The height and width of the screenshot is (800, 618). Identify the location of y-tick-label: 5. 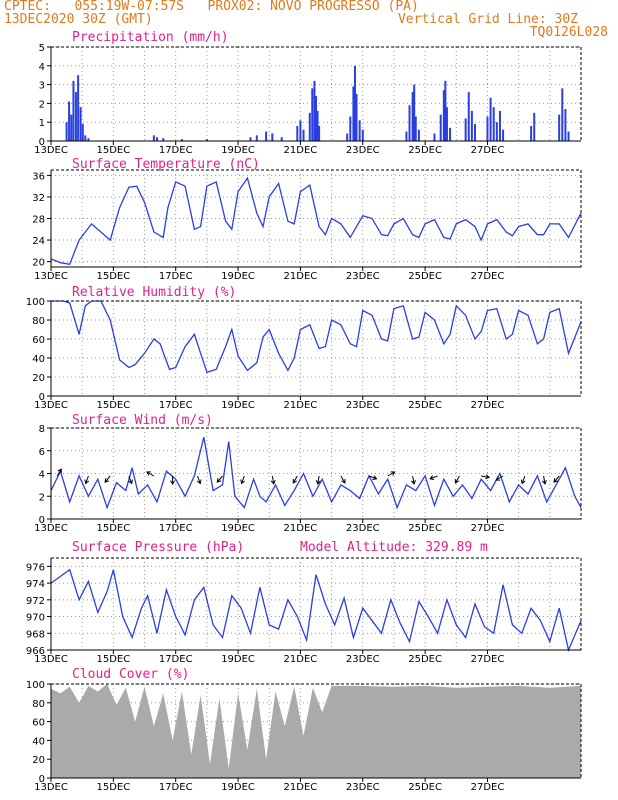
(42, 48).